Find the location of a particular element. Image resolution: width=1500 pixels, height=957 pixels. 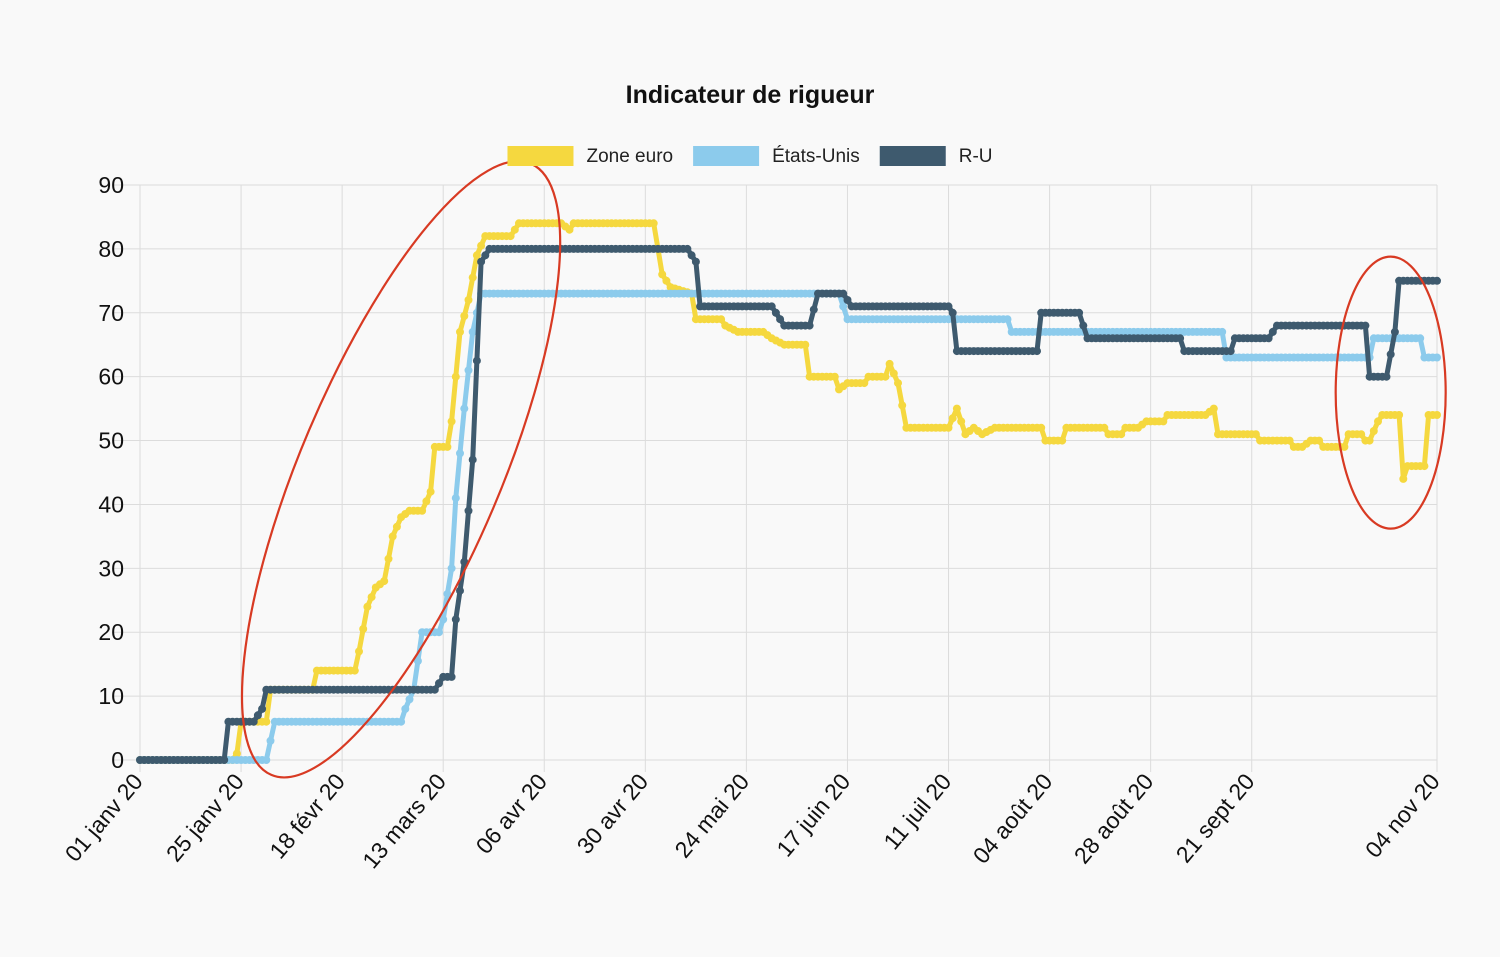

highlight-ellipse is located at coordinates (401, 469).